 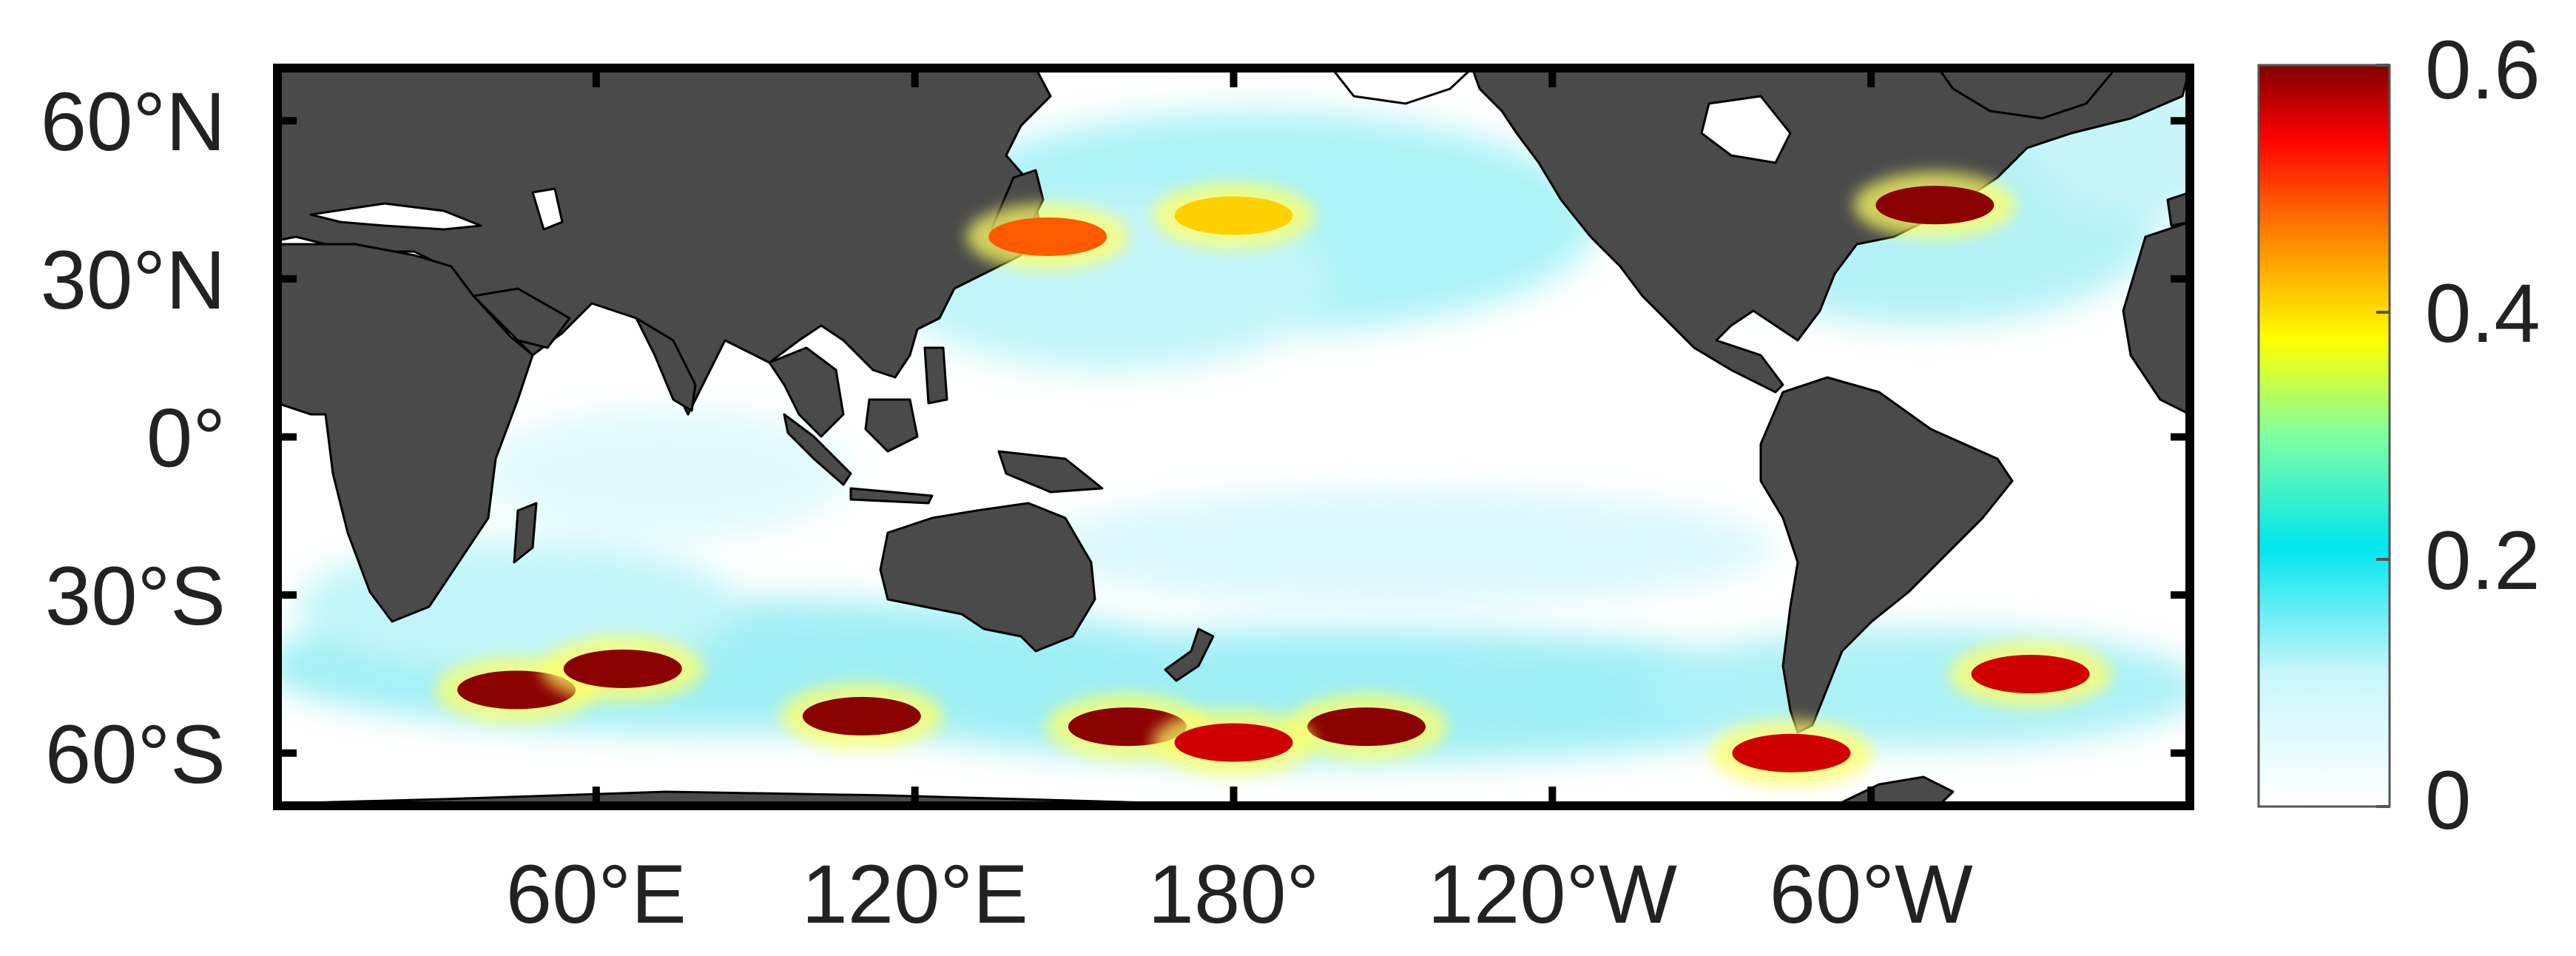 I want to click on land-borneo, so click(x=891, y=425).